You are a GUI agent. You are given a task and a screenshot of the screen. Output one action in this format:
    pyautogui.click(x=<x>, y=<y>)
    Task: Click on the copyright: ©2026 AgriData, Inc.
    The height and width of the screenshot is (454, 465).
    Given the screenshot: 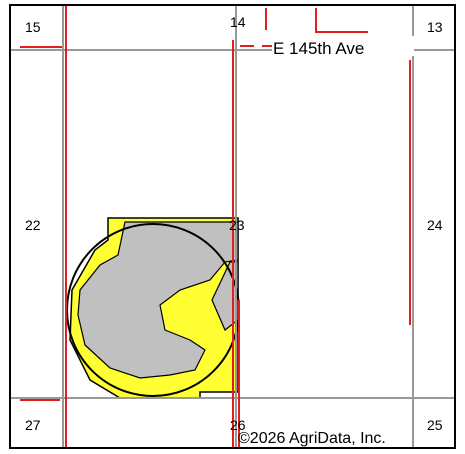 What is the action you would take?
    pyautogui.click(x=312, y=438)
    